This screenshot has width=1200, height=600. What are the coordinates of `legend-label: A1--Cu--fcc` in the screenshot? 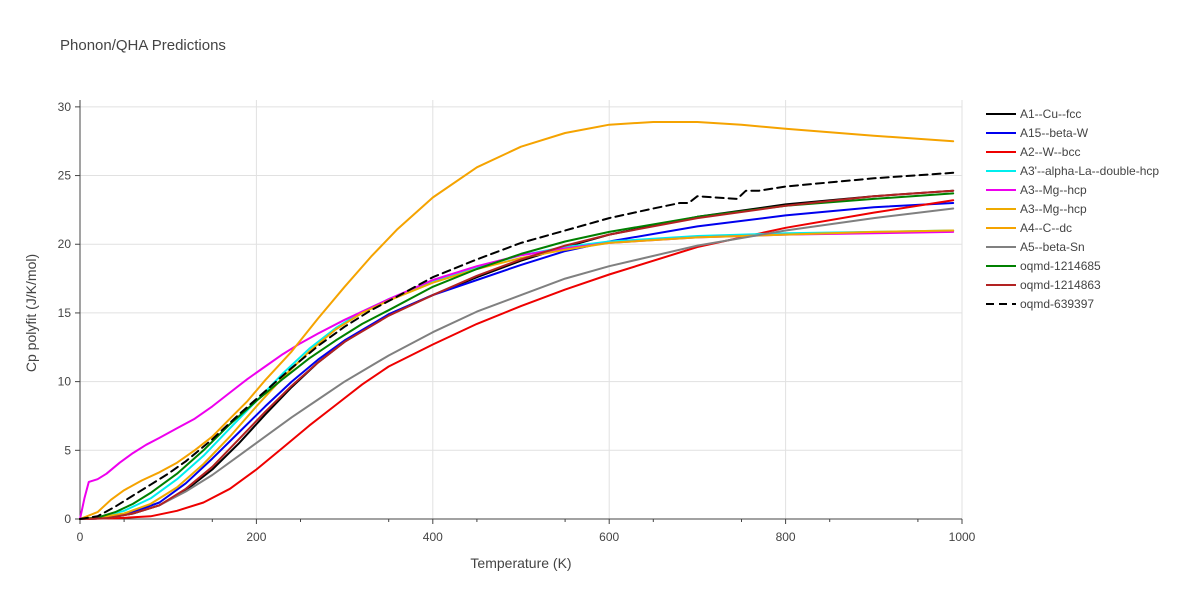 It's located at (1050, 114).